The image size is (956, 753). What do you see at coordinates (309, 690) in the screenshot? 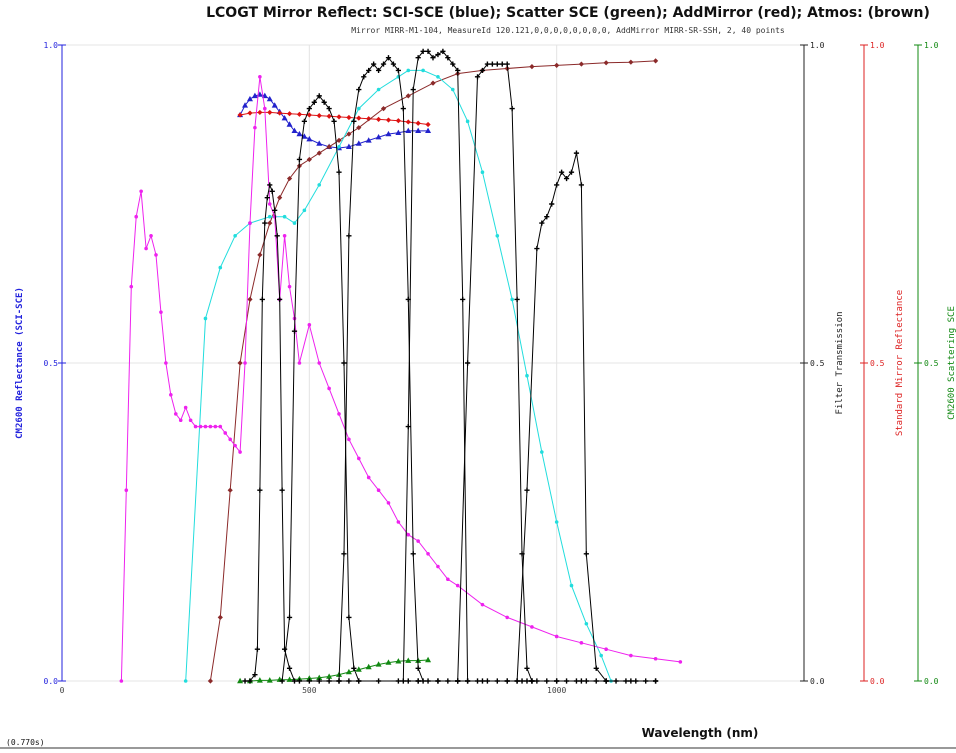
I see `x-tick-label: 500` at bounding box center [309, 690].